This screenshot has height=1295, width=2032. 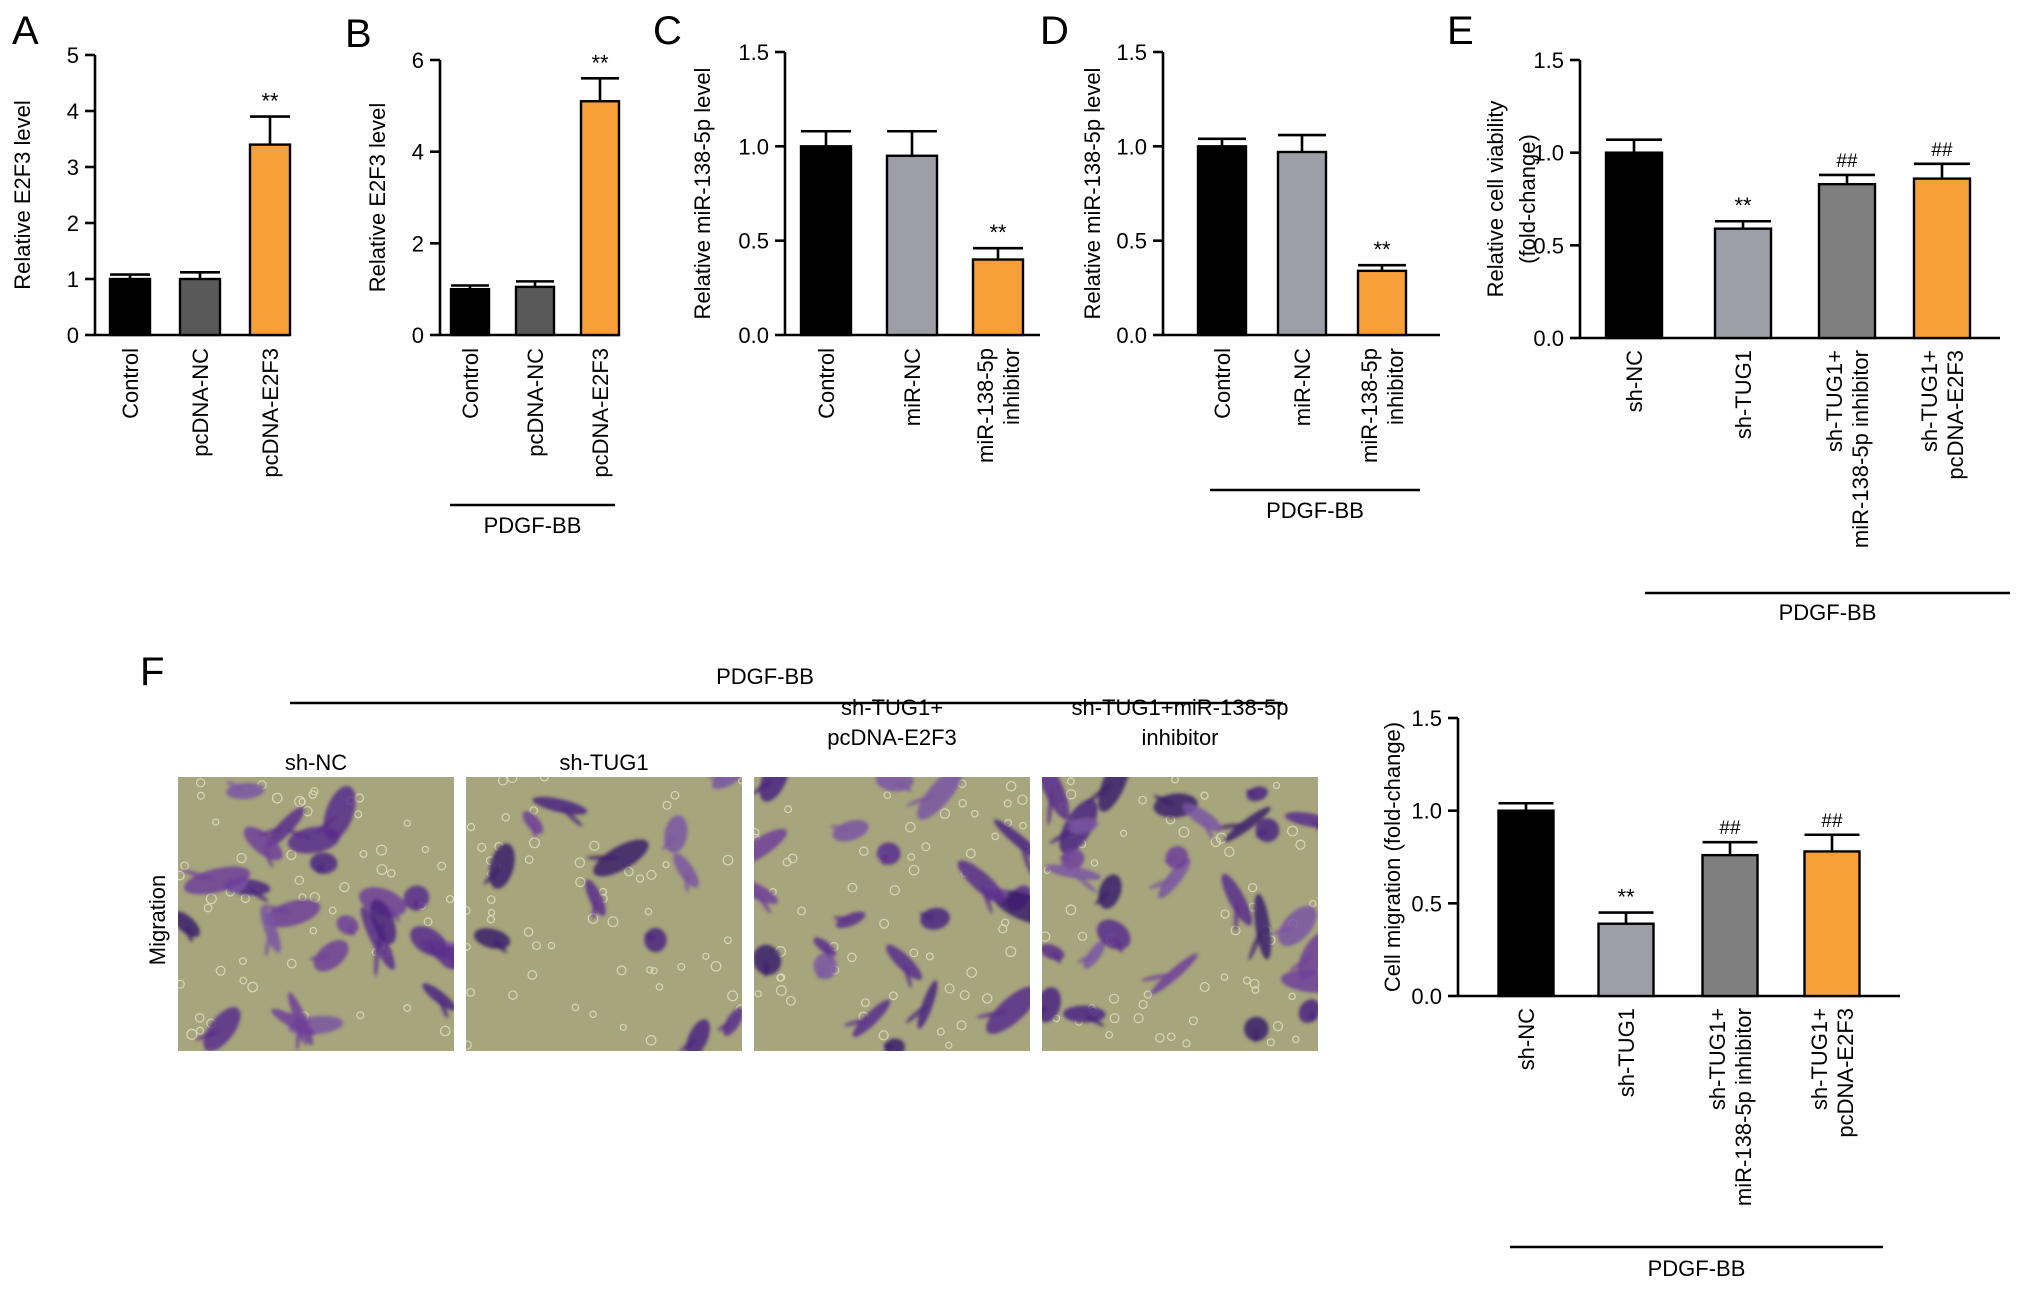 I want to click on y-tick-label-e: 0.0, so click(x=1548, y=338).